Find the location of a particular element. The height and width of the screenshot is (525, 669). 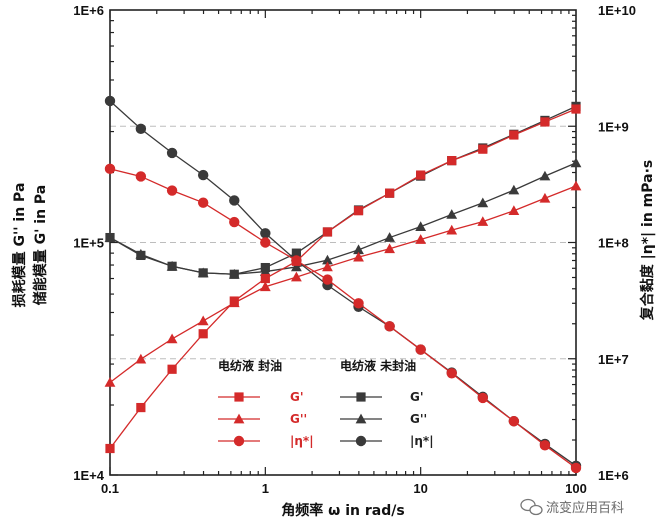

legend-group-title-sealed: 电纺液 封油 is located at coordinates (250, 365).